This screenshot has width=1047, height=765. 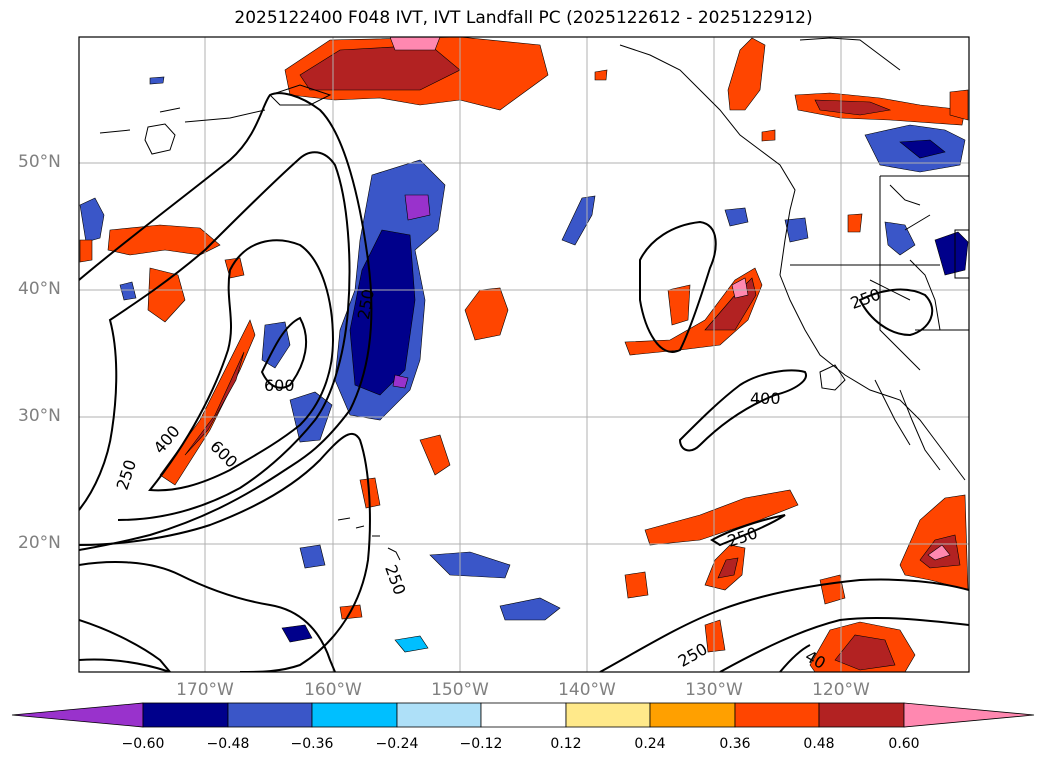 What do you see at coordinates (819, 744) in the screenshot?
I see `colorbar-tick-label: 0.48` at bounding box center [819, 744].